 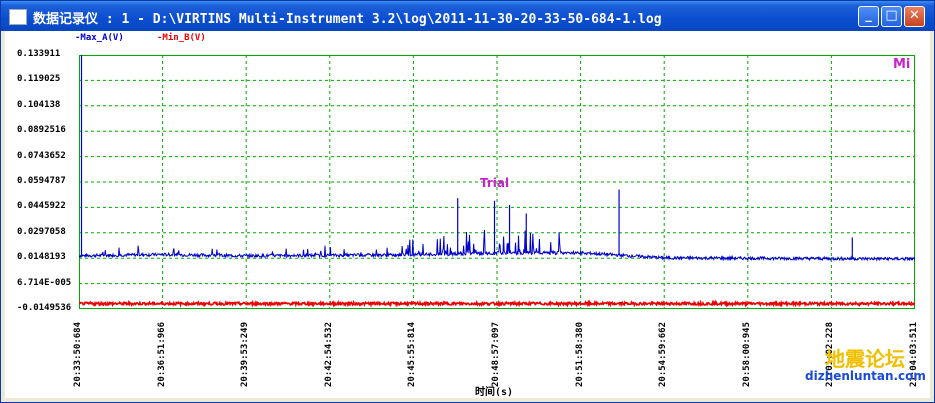 What do you see at coordinates (39, 54) in the screenshot?
I see `y-tick-label: 0.133911` at bounding box center [39, 54].